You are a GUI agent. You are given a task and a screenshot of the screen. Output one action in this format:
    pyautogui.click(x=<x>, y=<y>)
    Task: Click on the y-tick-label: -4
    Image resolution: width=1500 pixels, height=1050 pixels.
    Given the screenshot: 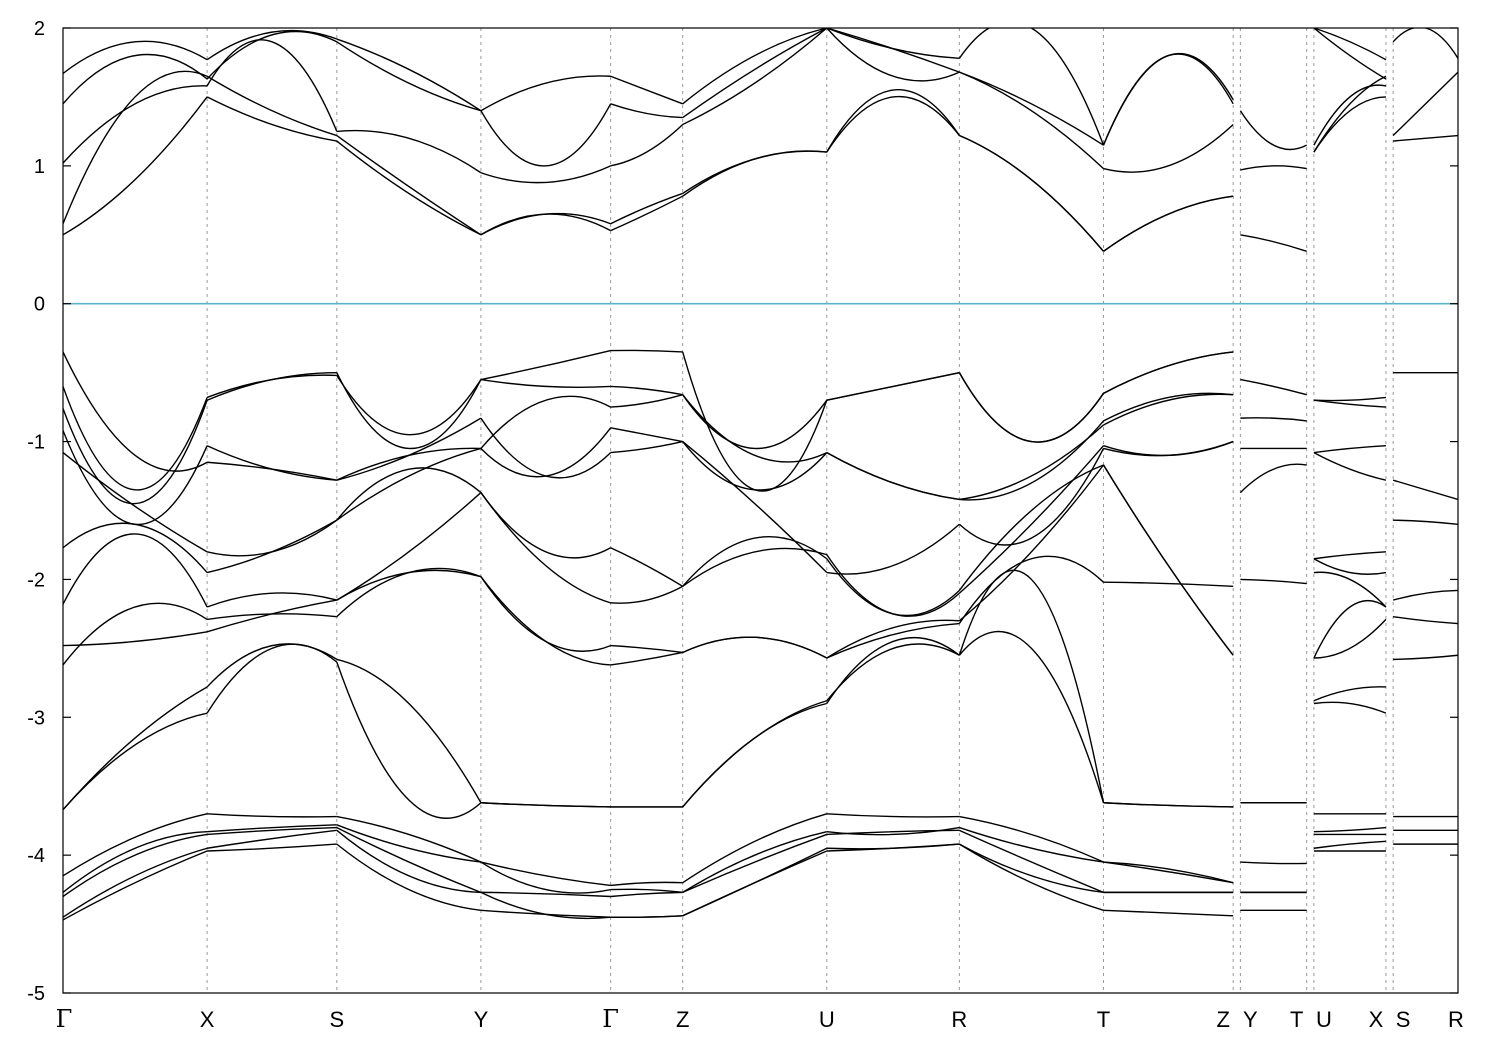 What is the action you would take?
    pyautogui.click(x=36, y=856)
    